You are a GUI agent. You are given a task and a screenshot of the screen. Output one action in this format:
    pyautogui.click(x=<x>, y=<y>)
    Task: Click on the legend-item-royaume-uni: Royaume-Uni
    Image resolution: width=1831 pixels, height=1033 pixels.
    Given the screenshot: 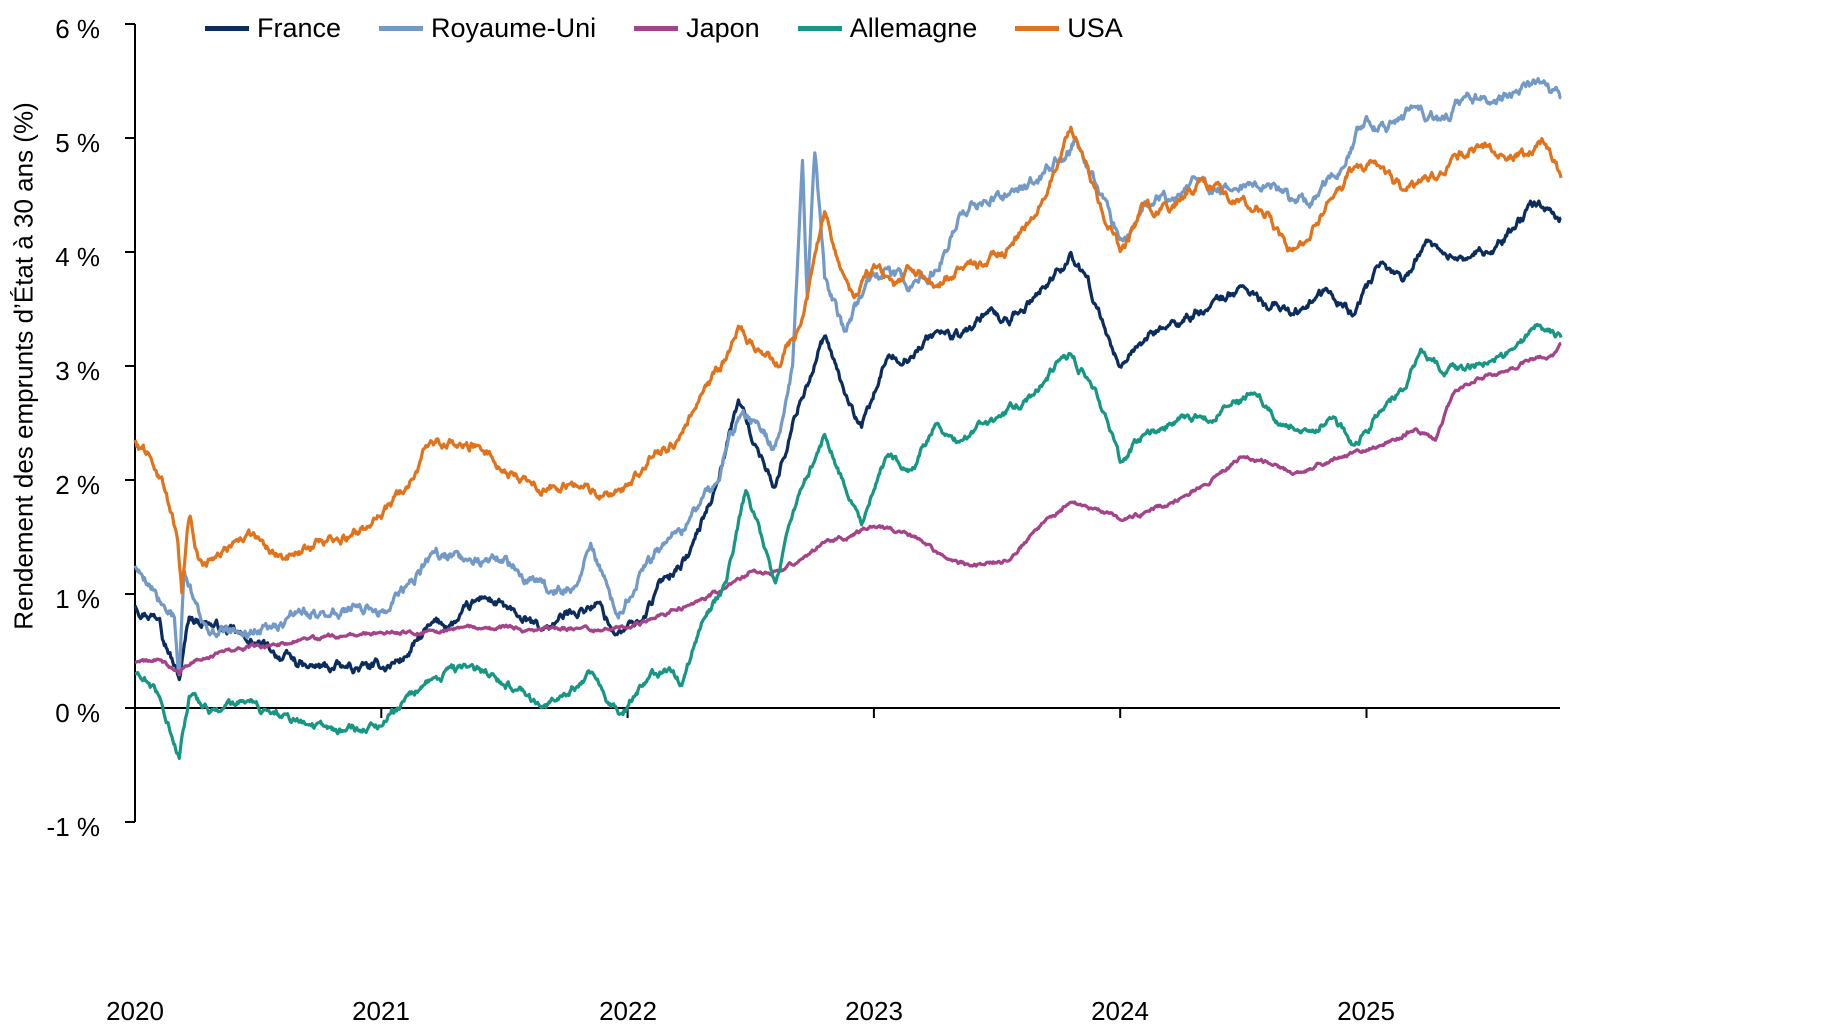 What is the action you would take?
    pyautogui.click(x=487, y=28)
    